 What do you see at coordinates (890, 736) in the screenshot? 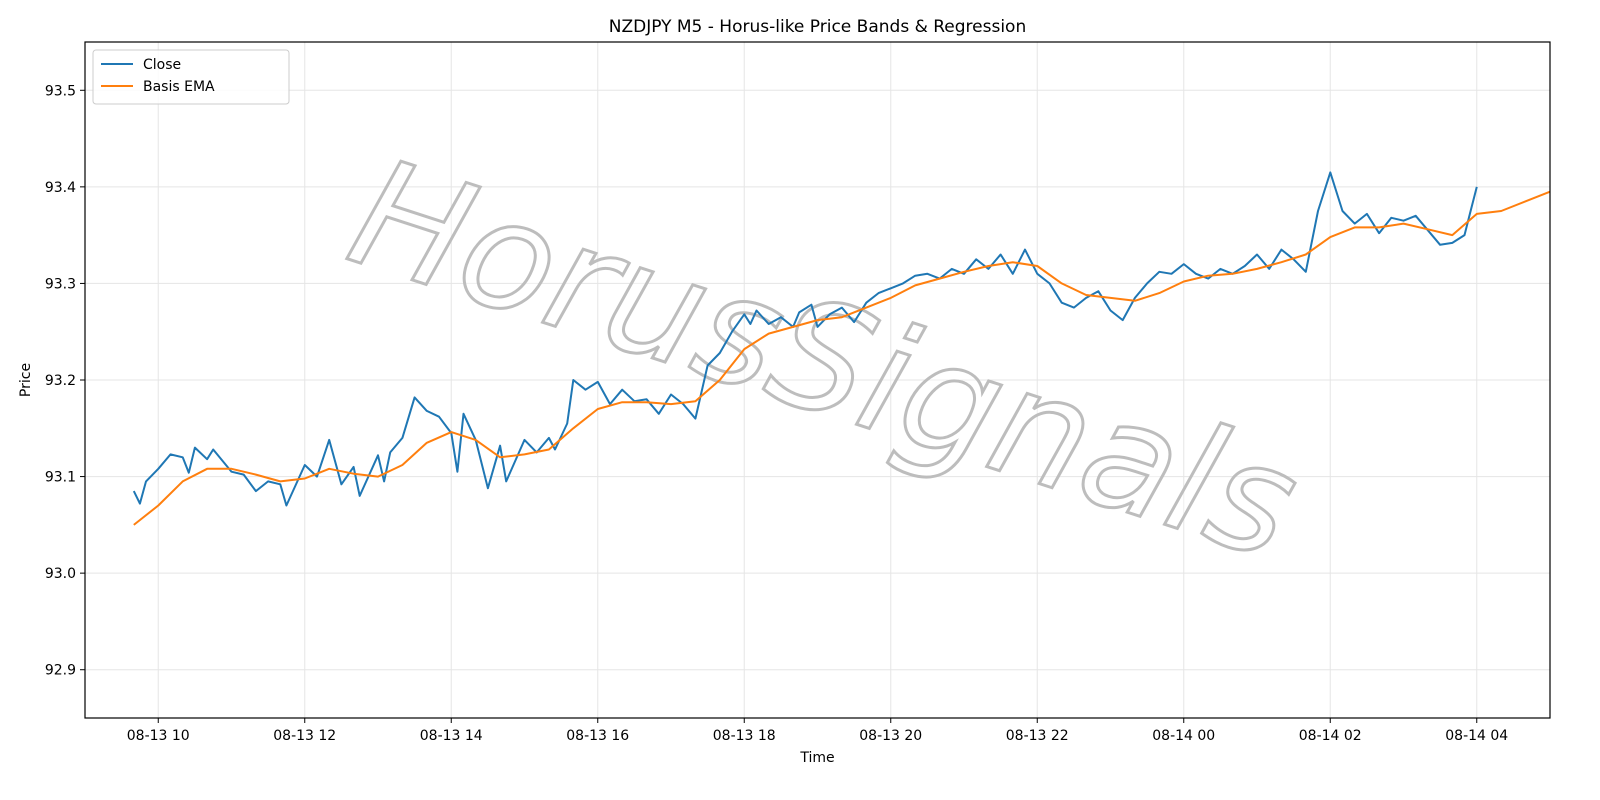
I see `x-tick-label: 08-13 20` at bounding box center [890, 736].